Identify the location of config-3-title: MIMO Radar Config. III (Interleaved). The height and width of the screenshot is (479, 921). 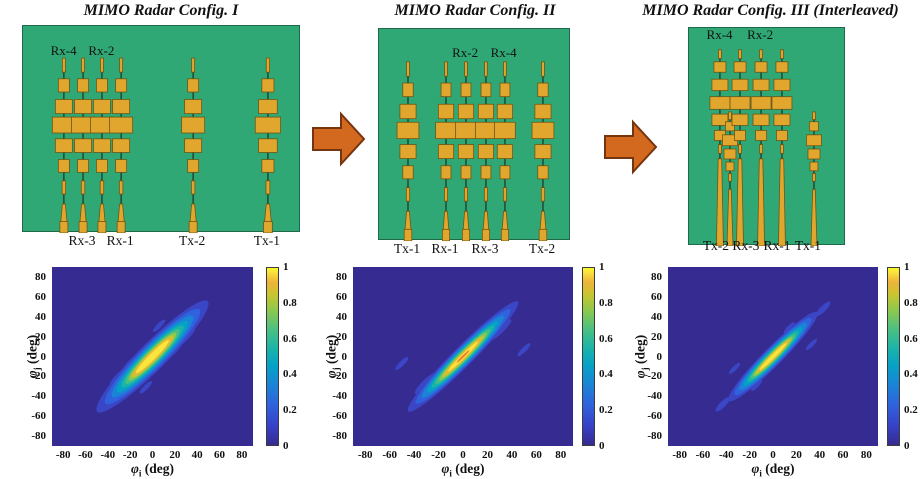
(770, 10).